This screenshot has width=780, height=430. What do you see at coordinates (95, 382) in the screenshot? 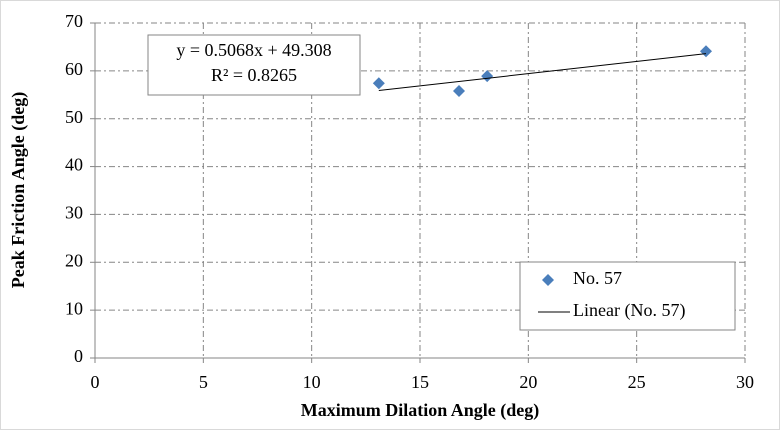
I see `x-tick-label: 0` at bounding box center [95, 382].